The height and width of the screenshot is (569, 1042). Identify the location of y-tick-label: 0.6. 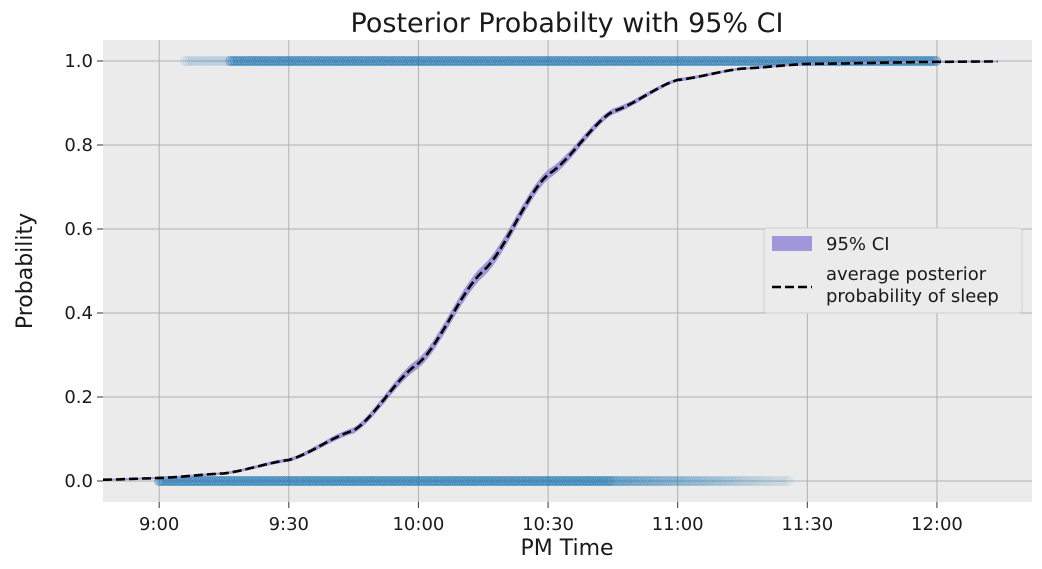
(78, 229).